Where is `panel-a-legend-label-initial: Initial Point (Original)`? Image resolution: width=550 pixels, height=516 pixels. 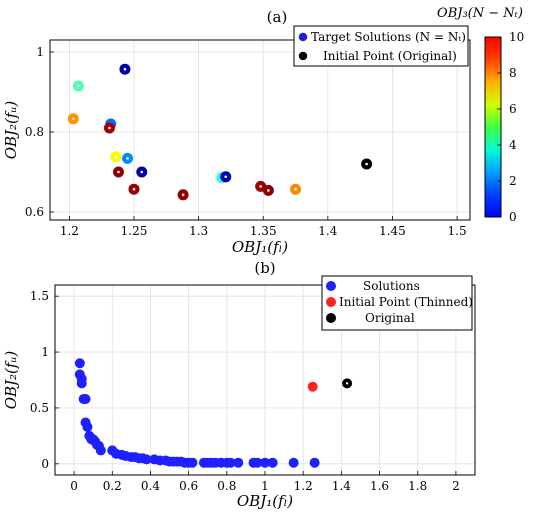
panel-a-legend-label-initial: Initial Point (Original) is located at coordinates (390, 56).